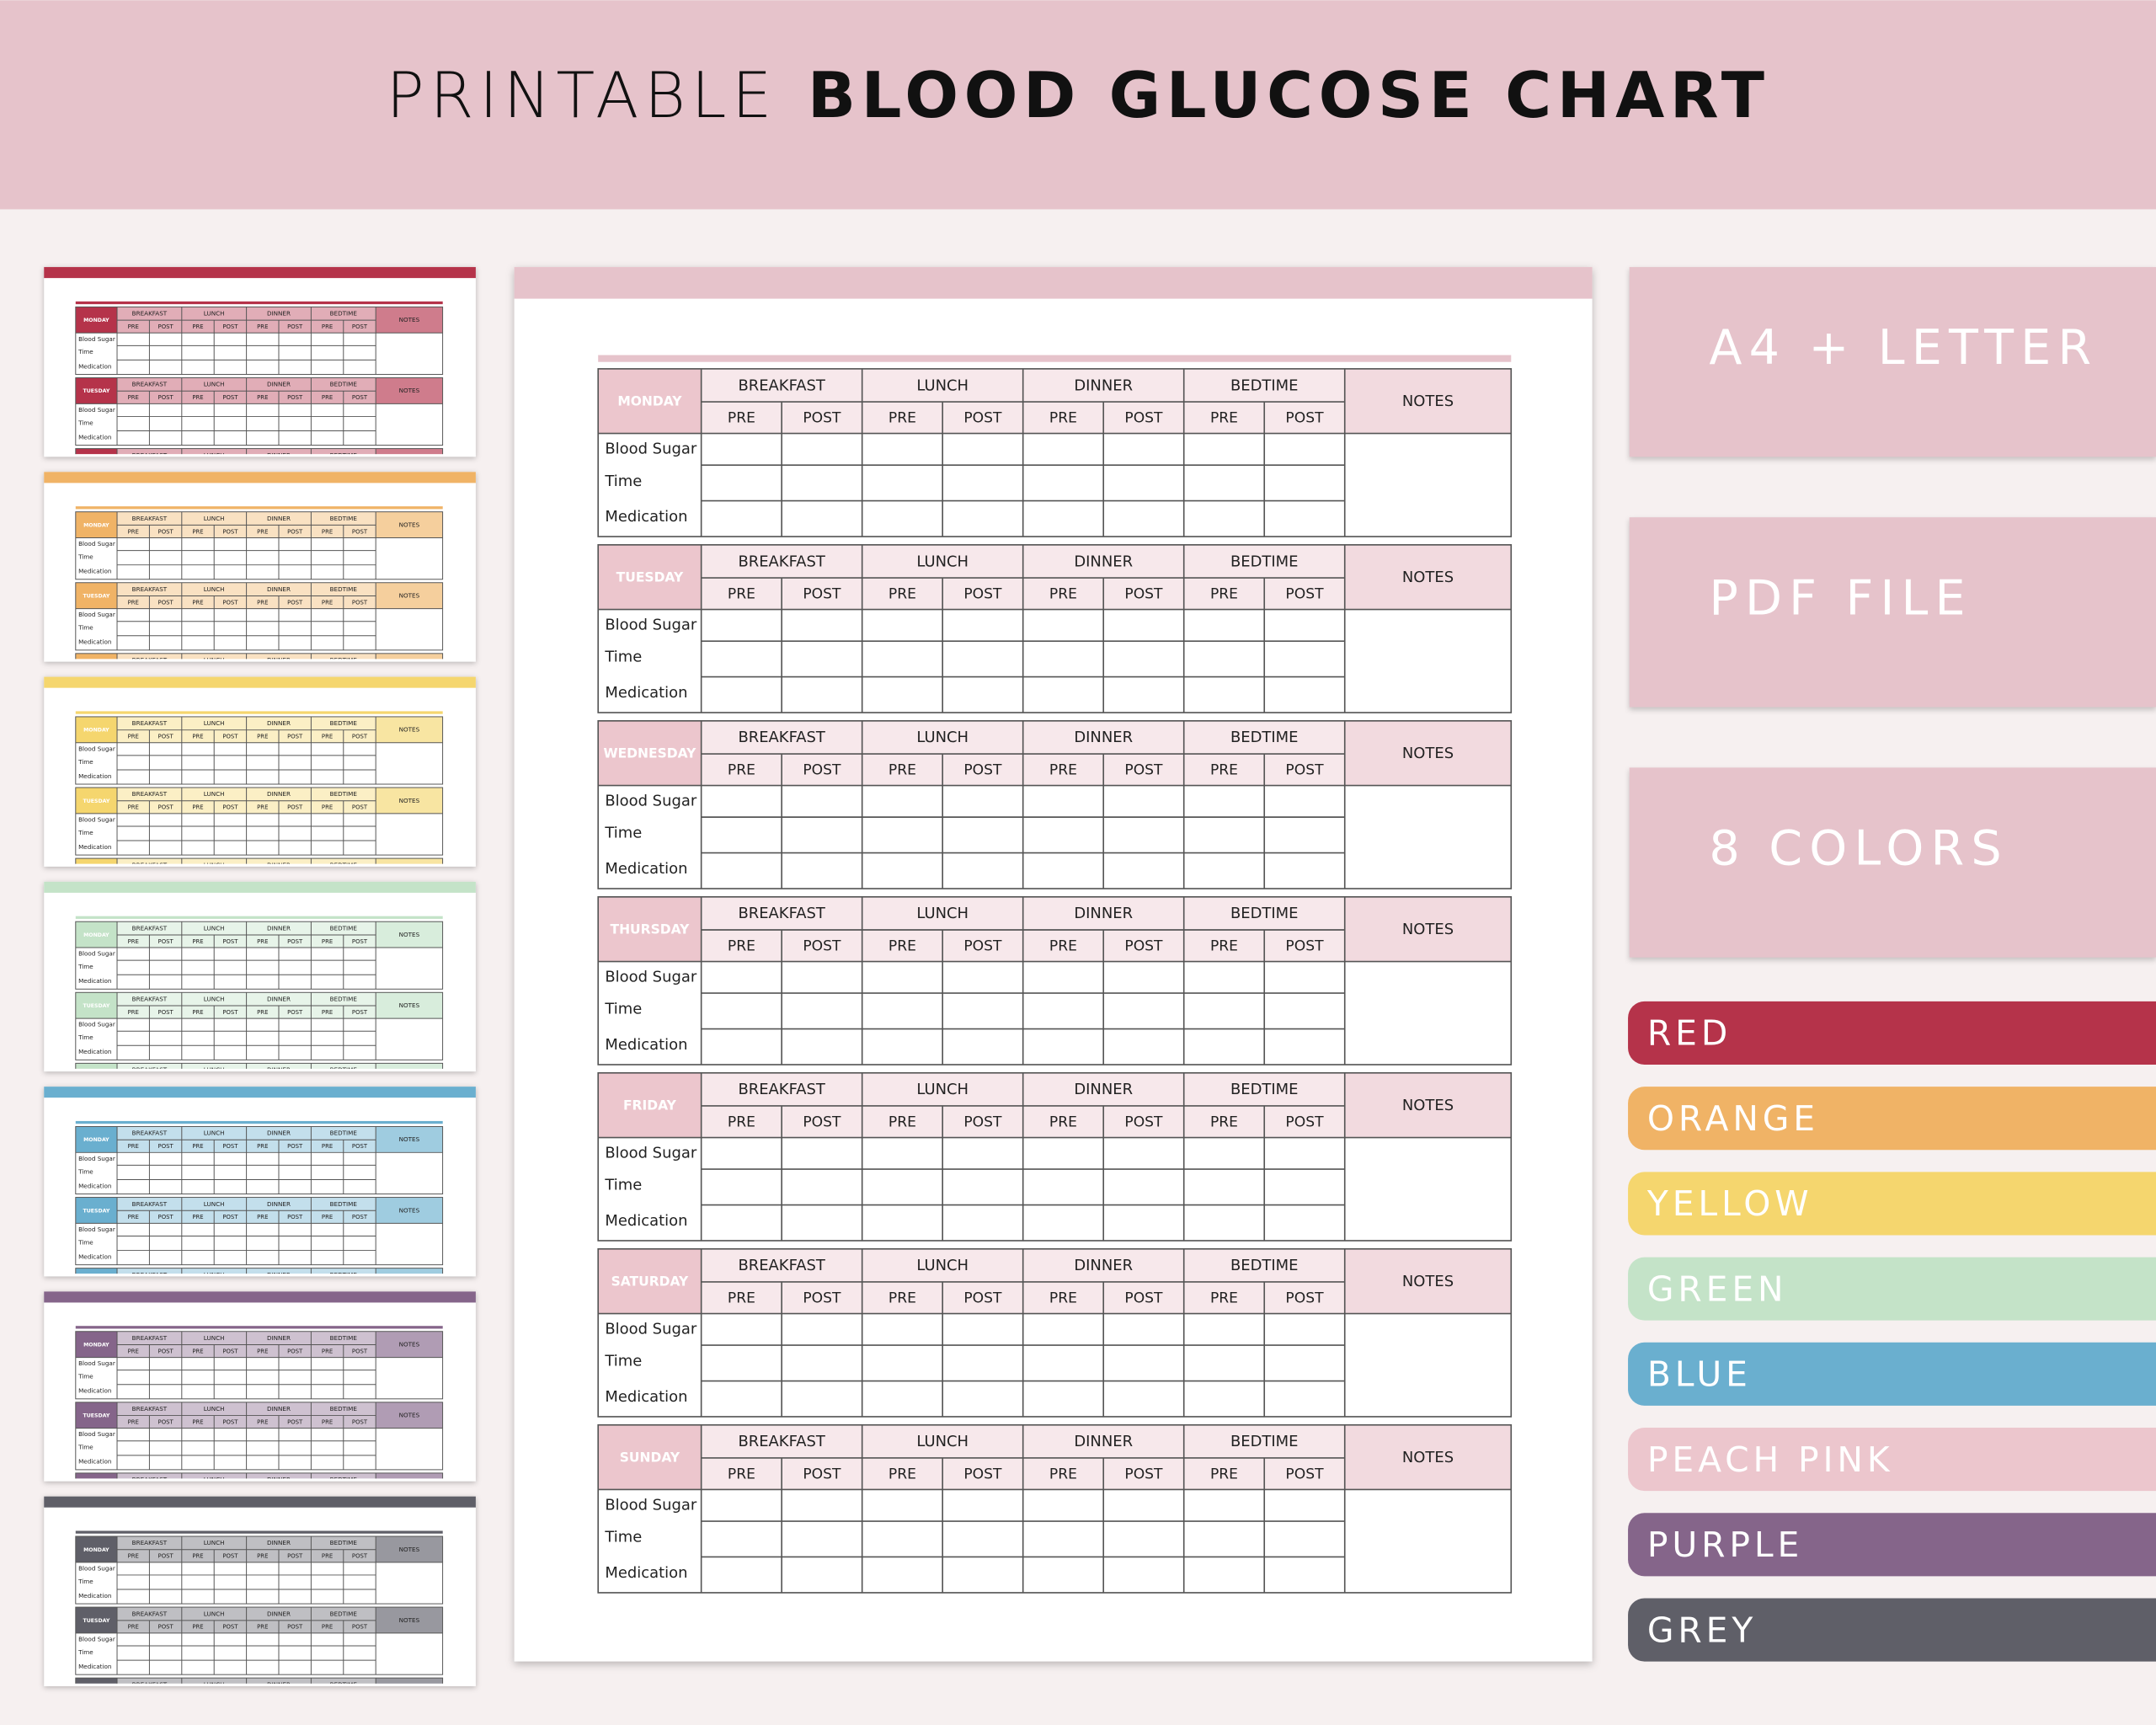  I want to click on feature-label: PDF FILE, so click(1840, 598).